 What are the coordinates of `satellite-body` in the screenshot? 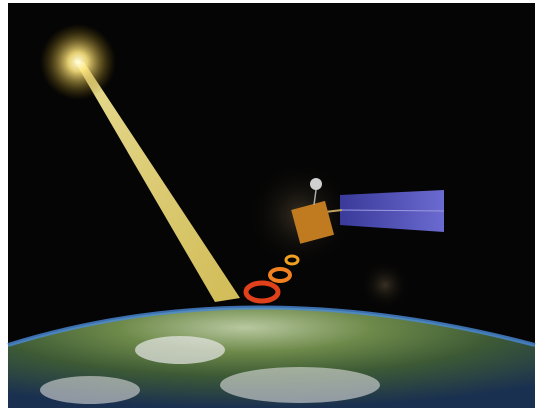 It's located at (313, 222).